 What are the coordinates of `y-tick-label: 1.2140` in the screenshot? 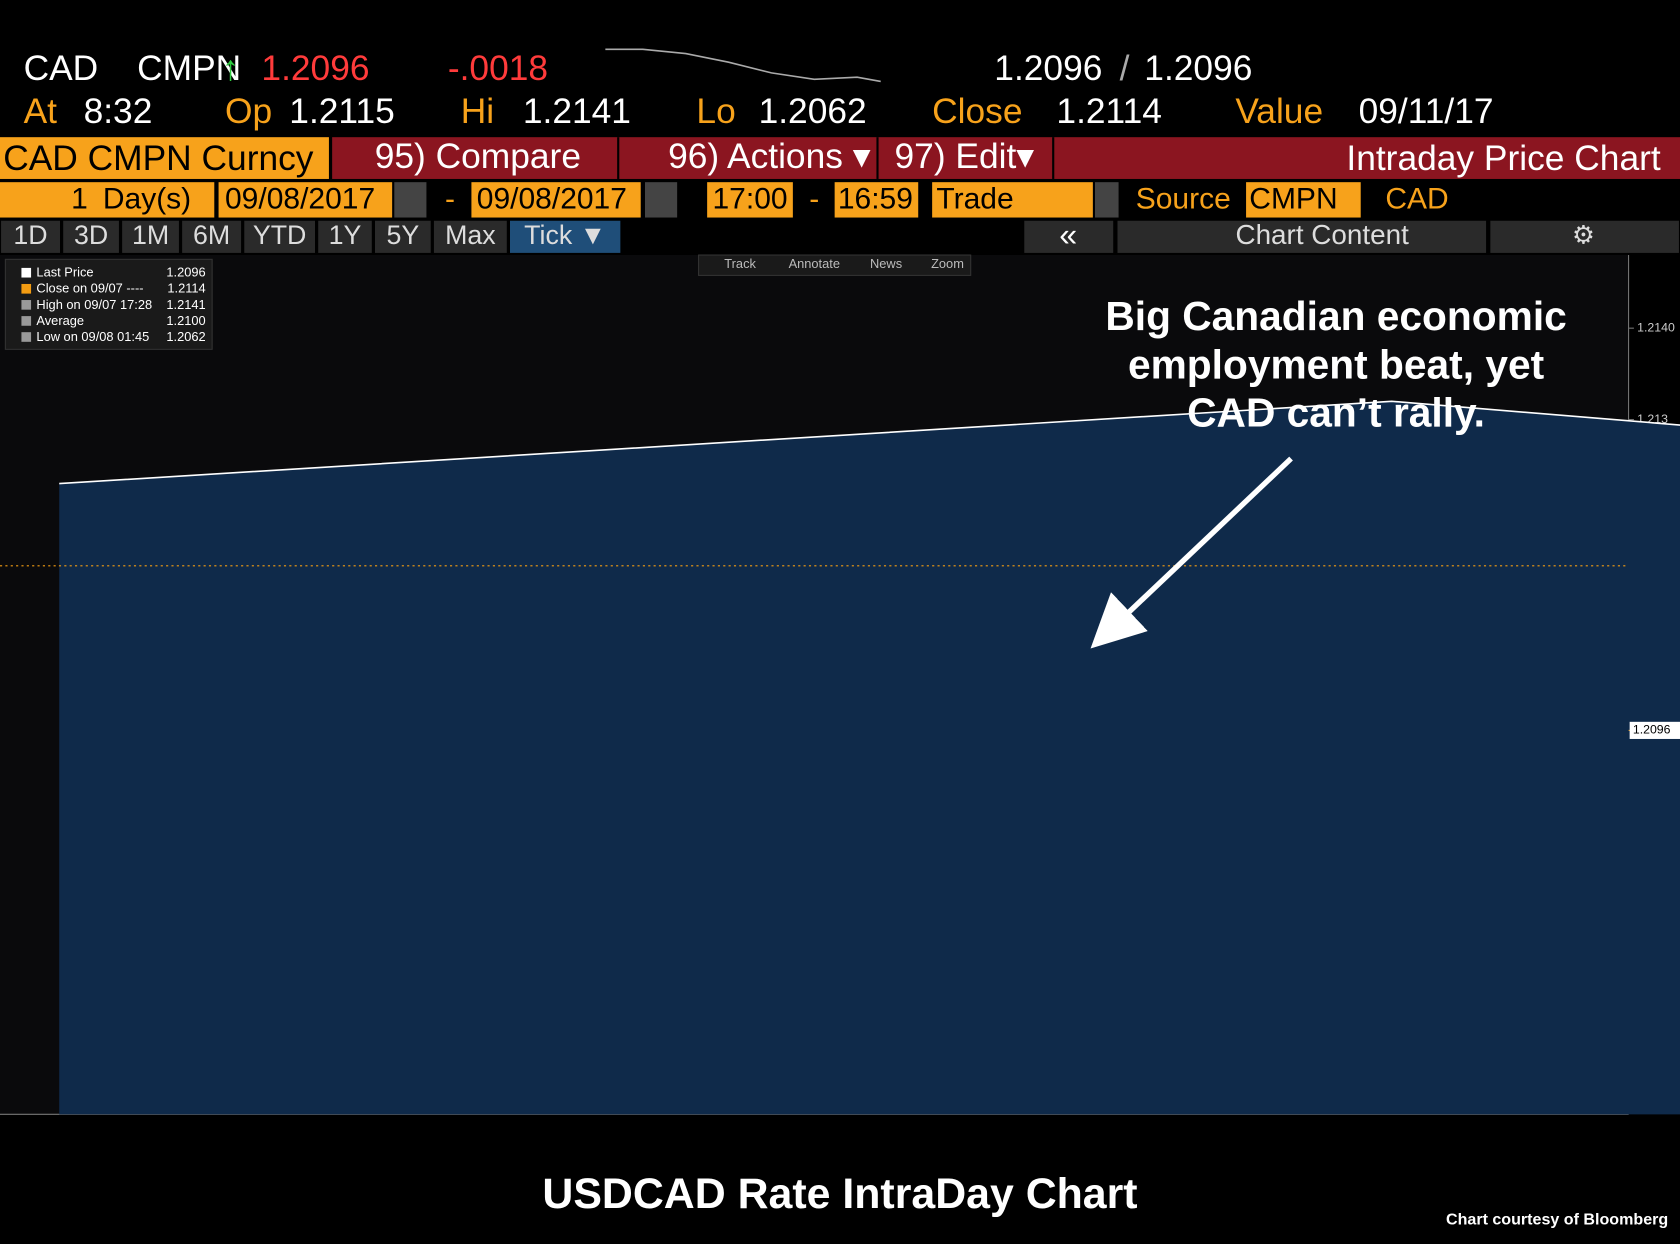 It's located at (1656, 327).